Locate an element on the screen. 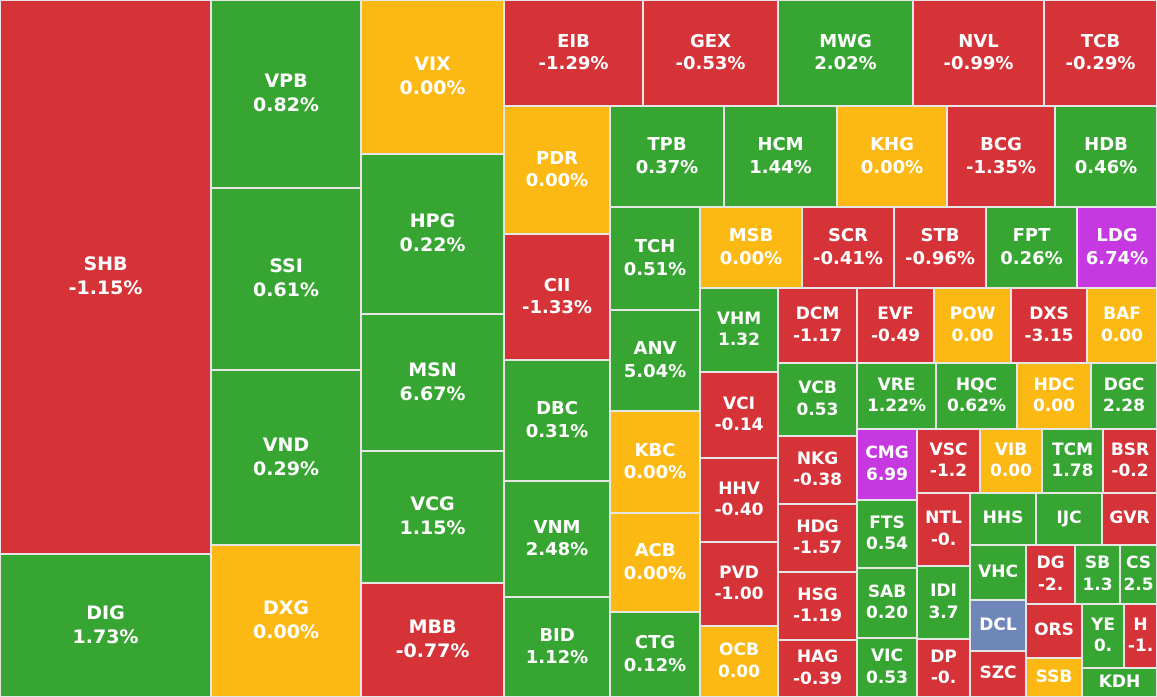  tile-dg: DG -2. is located at coordinates (1050, 574).